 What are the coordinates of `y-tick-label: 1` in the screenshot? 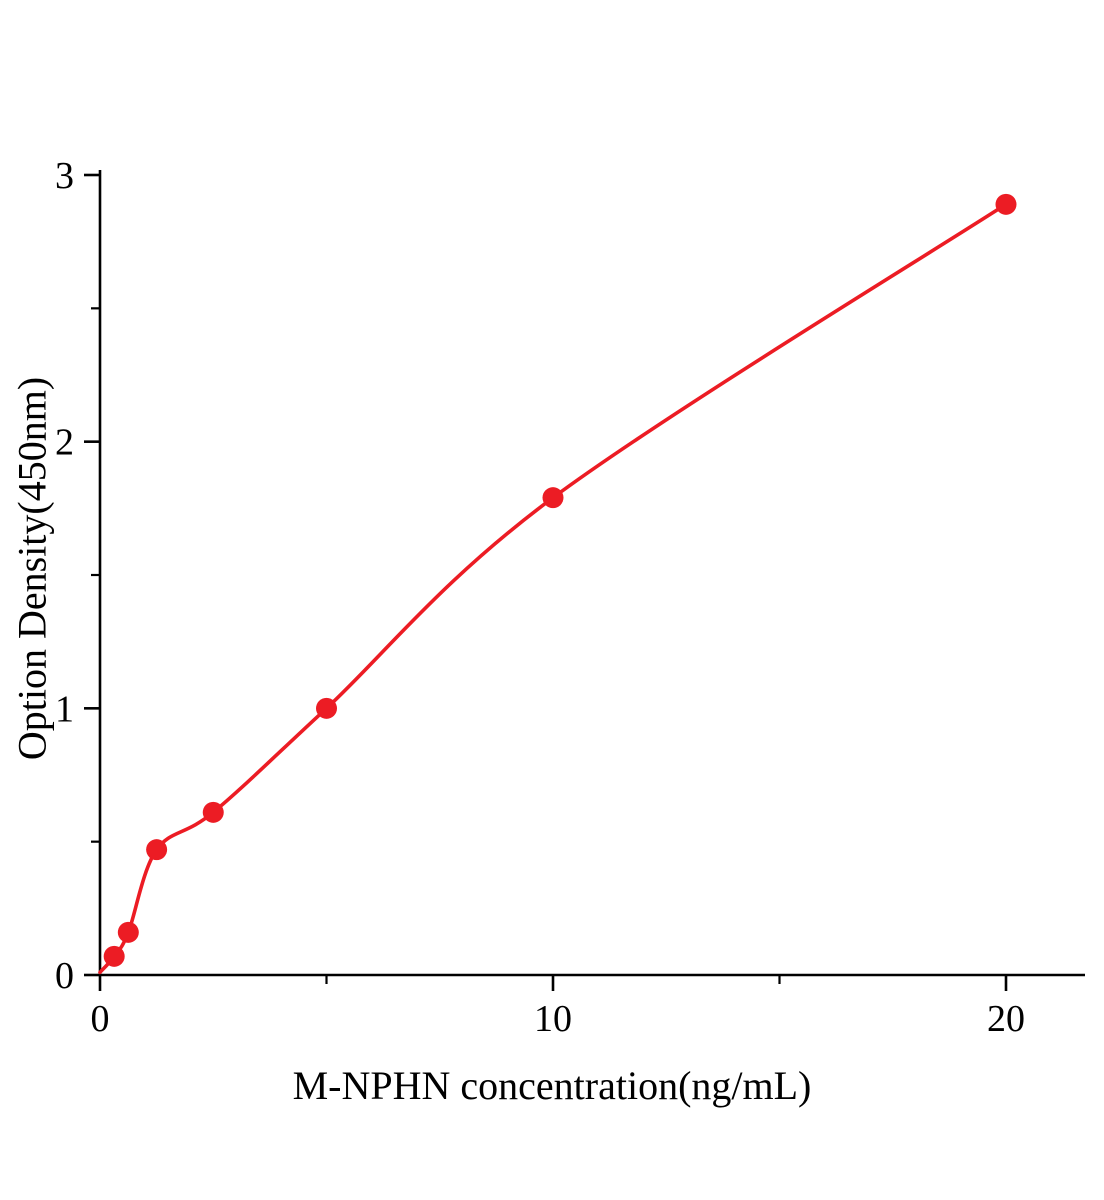 It's located at (64, 709).